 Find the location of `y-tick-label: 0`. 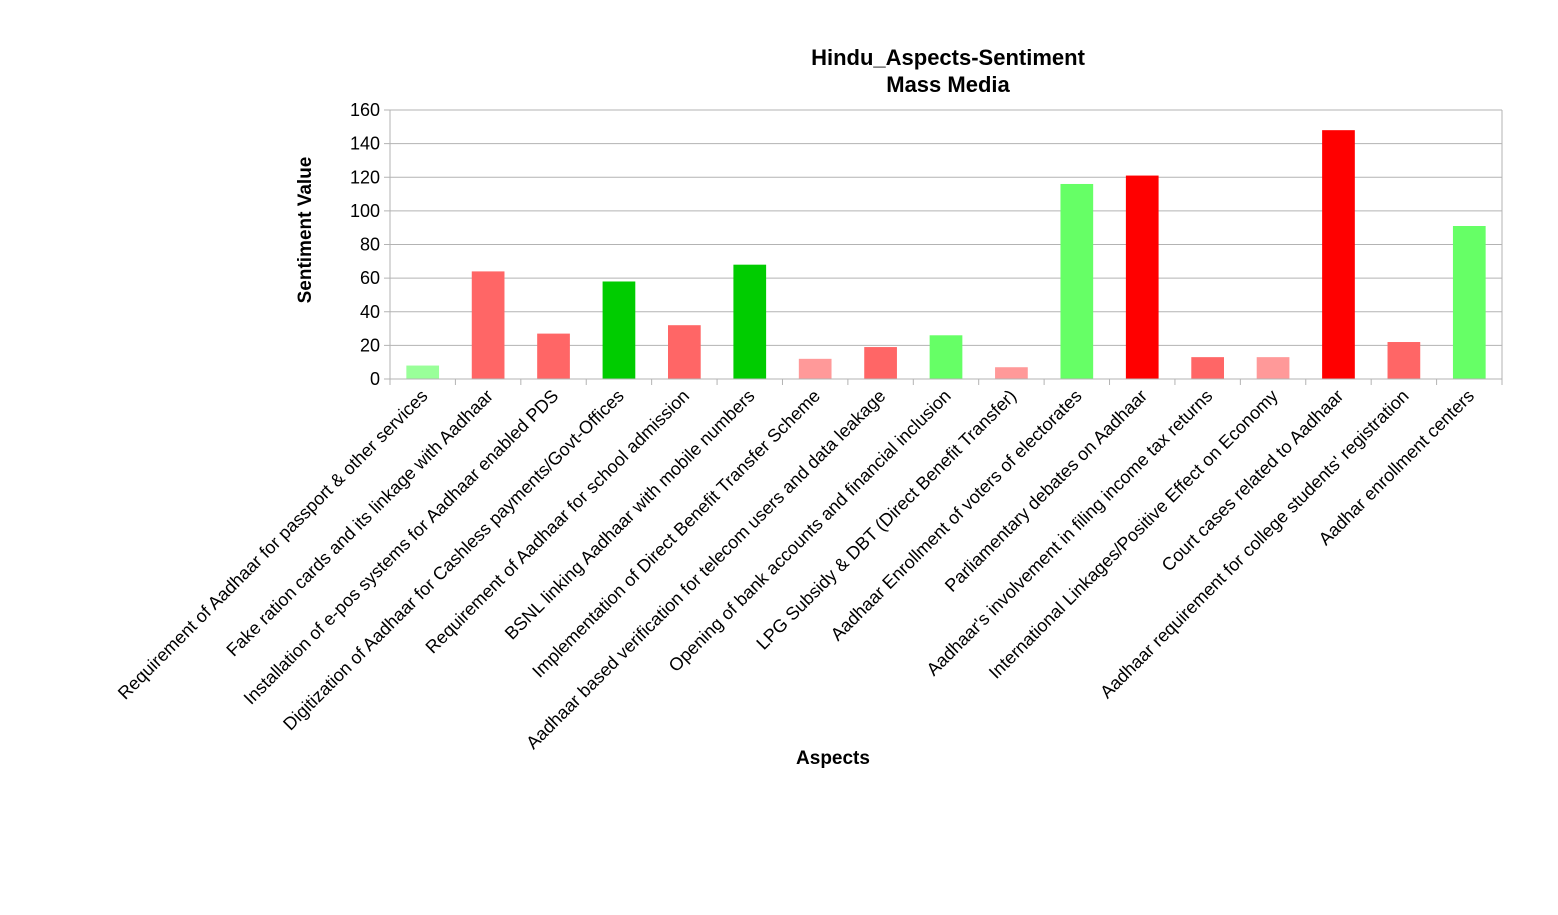

y-tick-label: 0 is located at coordinates (375, 379).